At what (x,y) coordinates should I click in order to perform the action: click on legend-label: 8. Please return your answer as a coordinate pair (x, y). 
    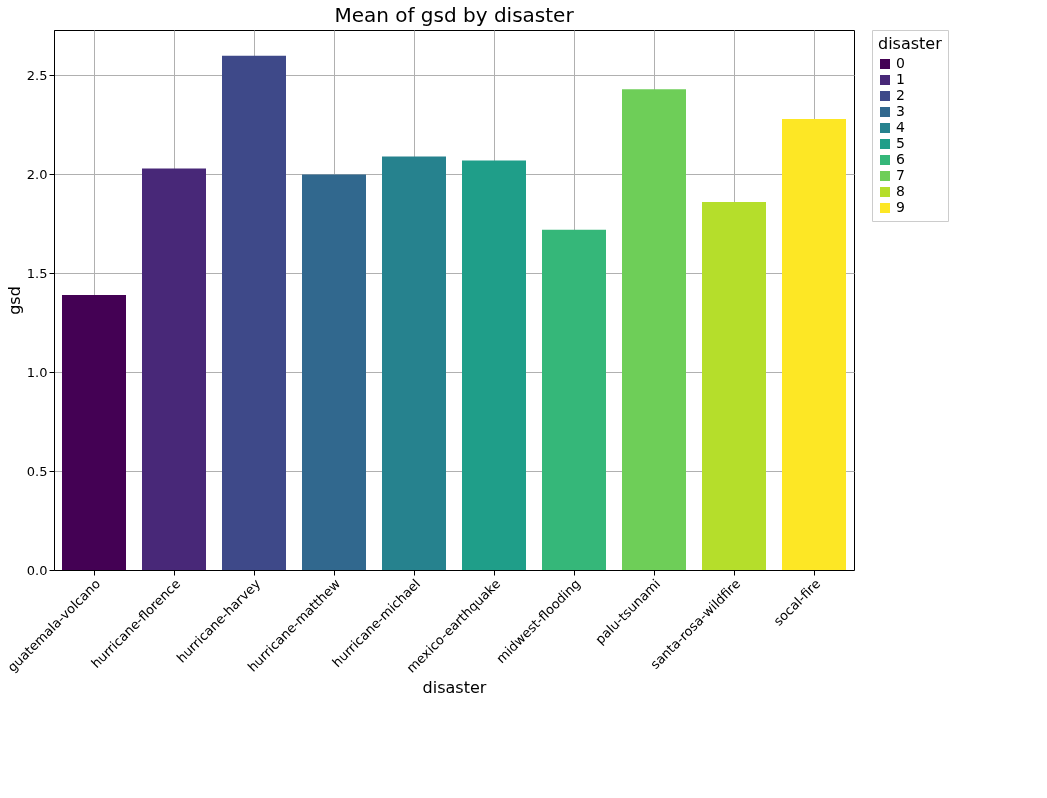
    Looking at the image, I should click on (900, 191).